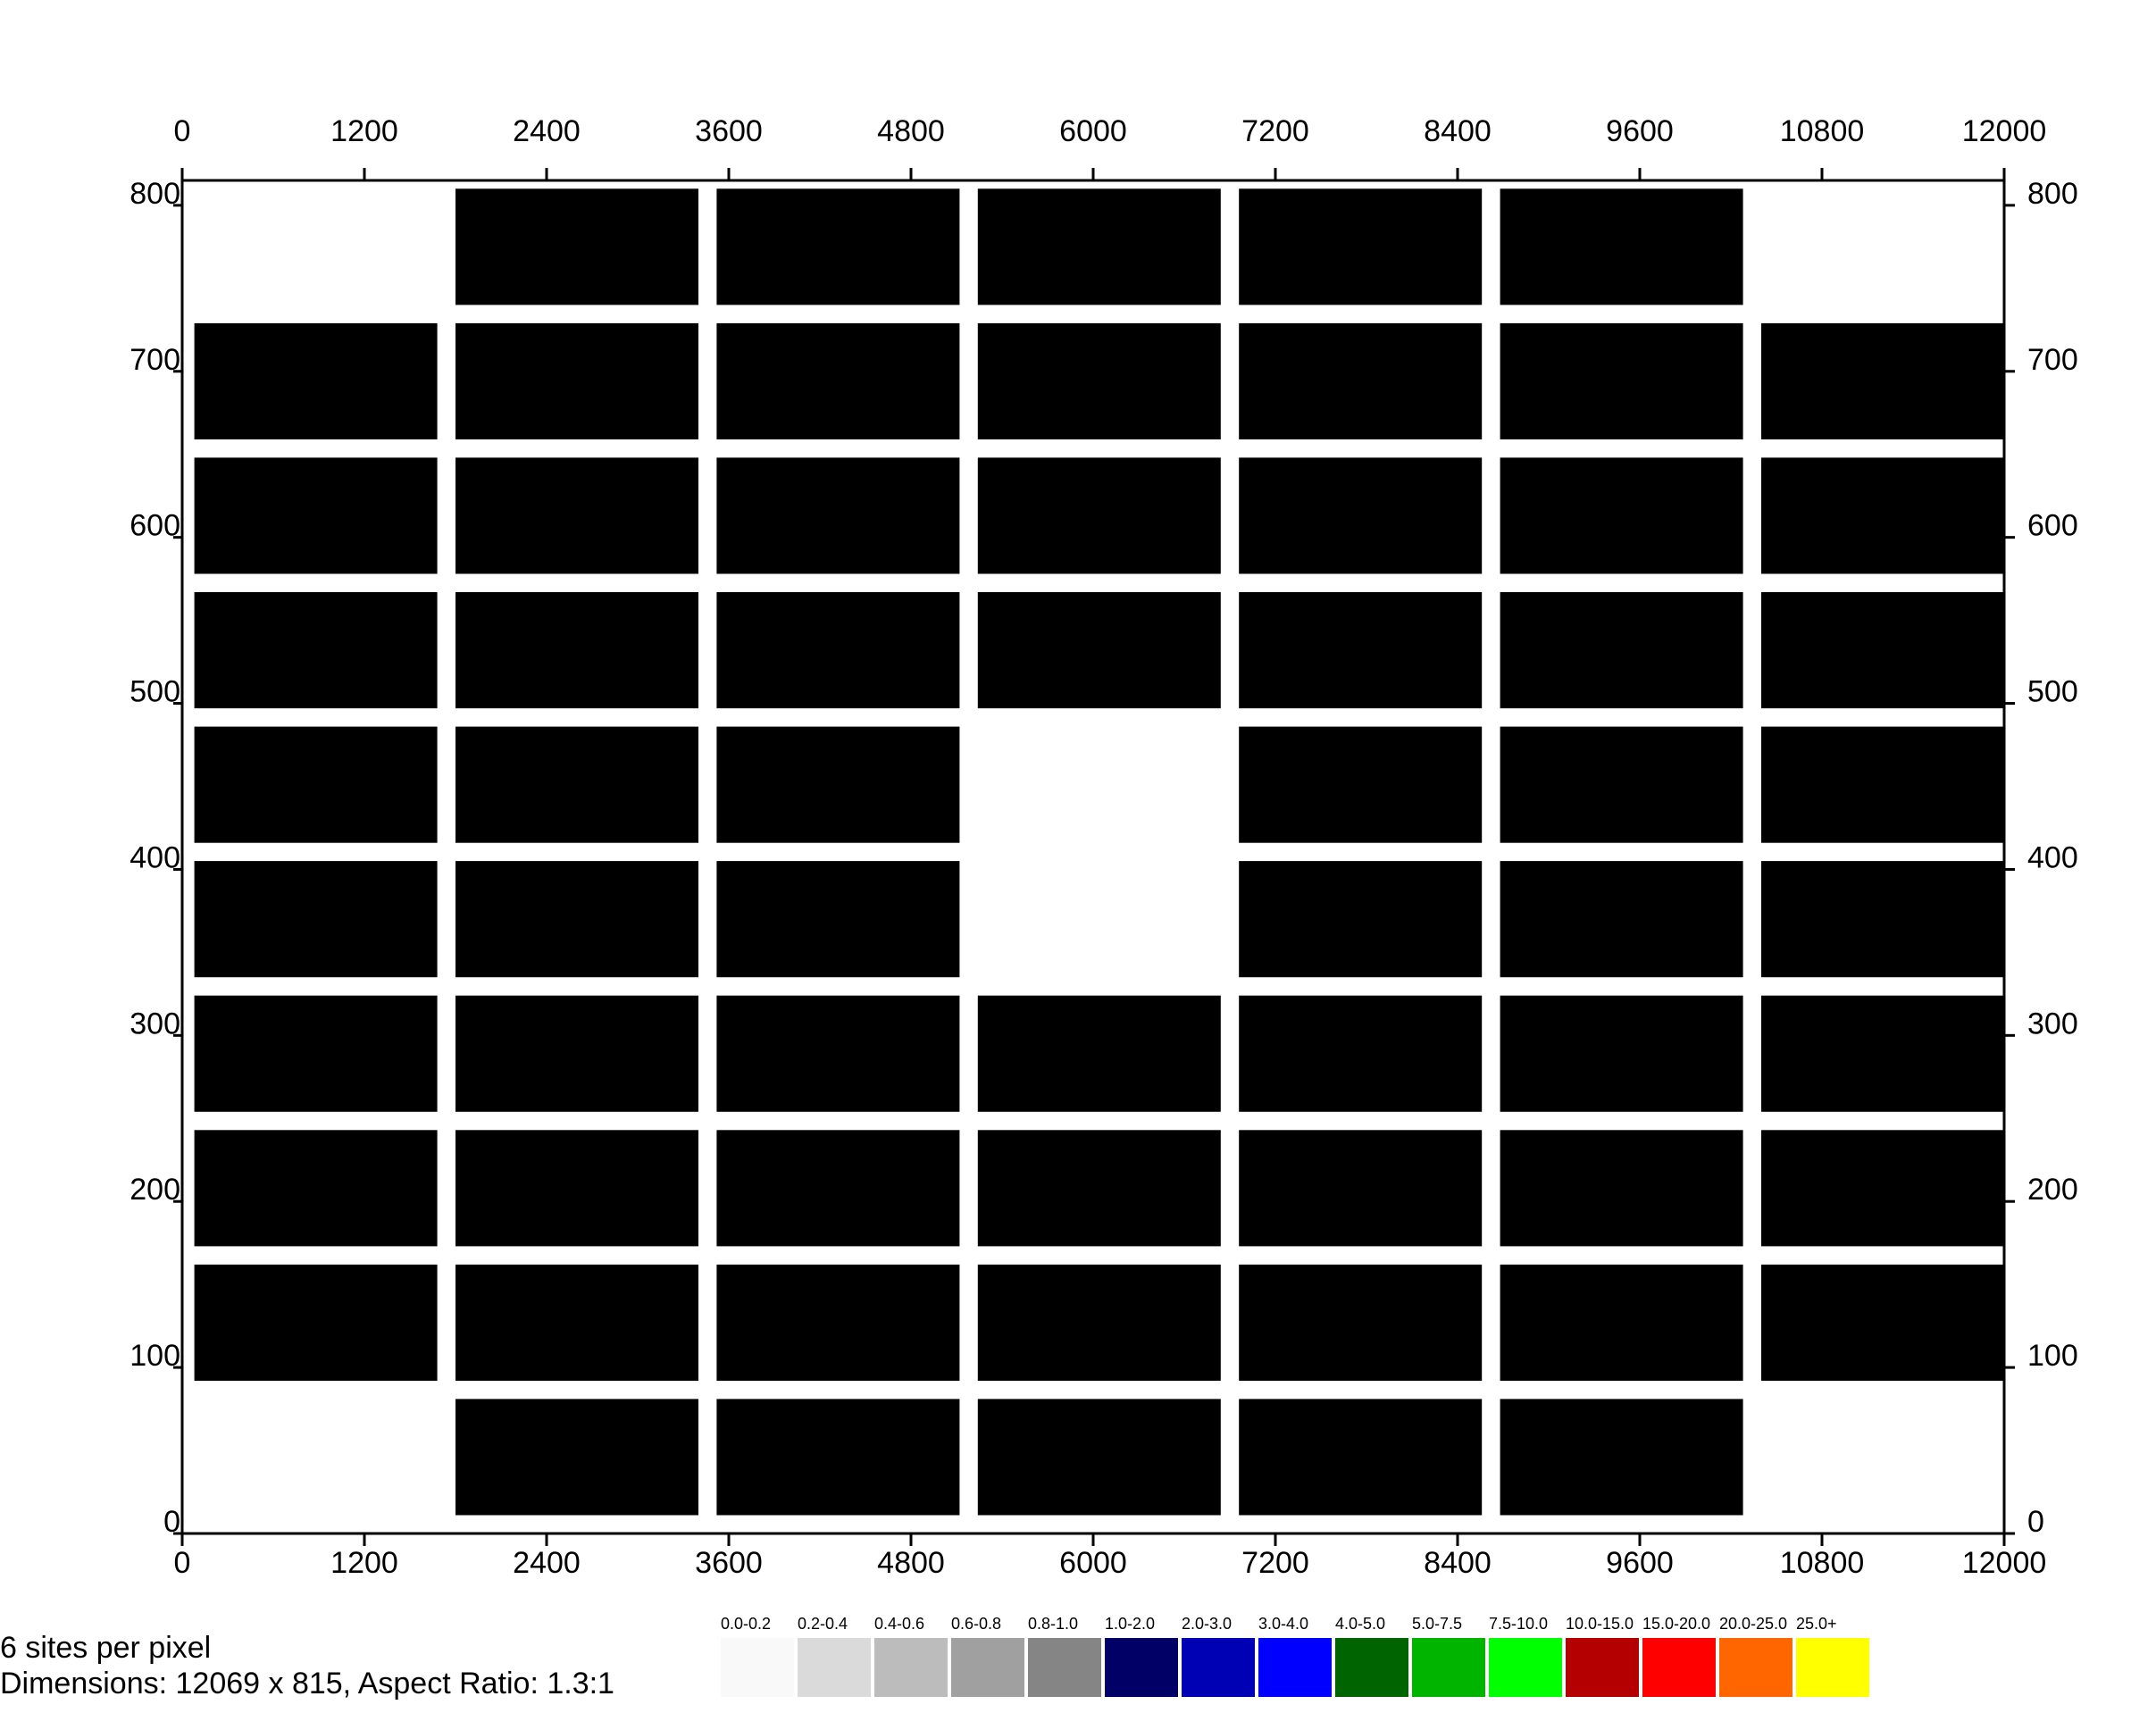 Image resolution: width=2156 pixels, height=1713 pixels. Describe the element at coordinates (746, 1624) in the screenshot. I see `legend-label: 0.0-0.2` at that location.